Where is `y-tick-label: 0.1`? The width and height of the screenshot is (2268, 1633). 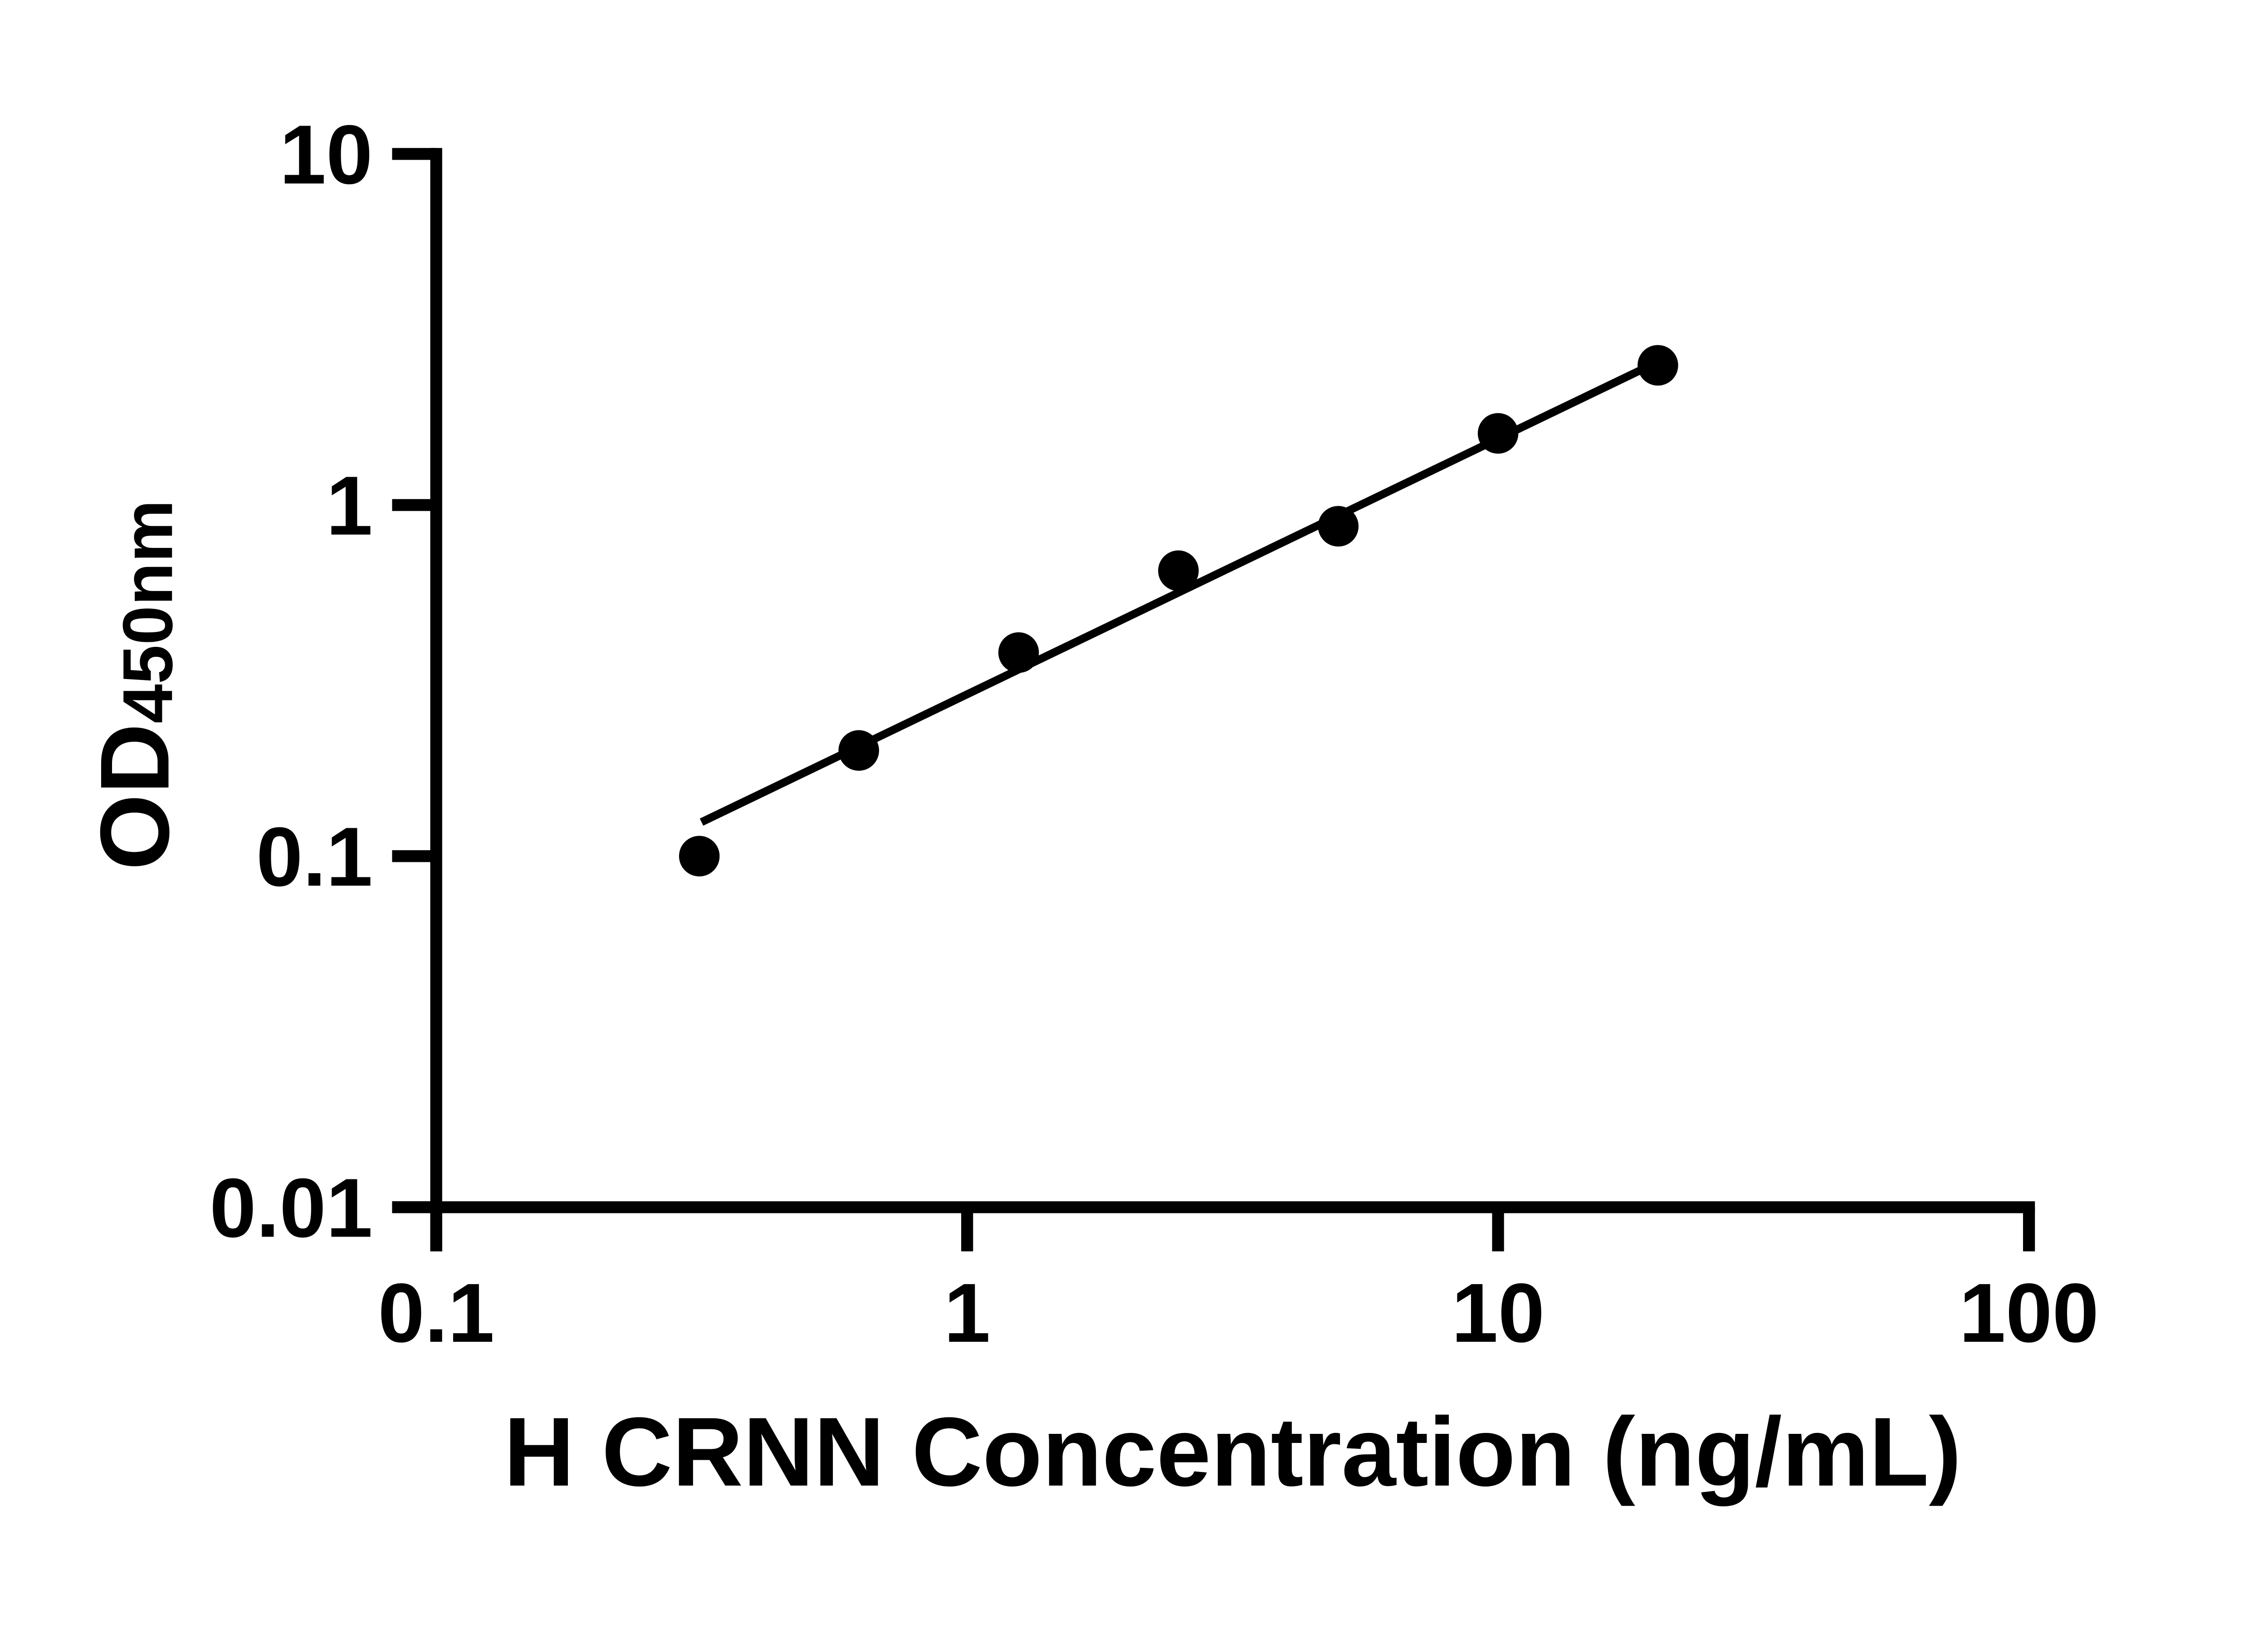 y-tick-label: 0.1 is located at coordinates (315, 857).